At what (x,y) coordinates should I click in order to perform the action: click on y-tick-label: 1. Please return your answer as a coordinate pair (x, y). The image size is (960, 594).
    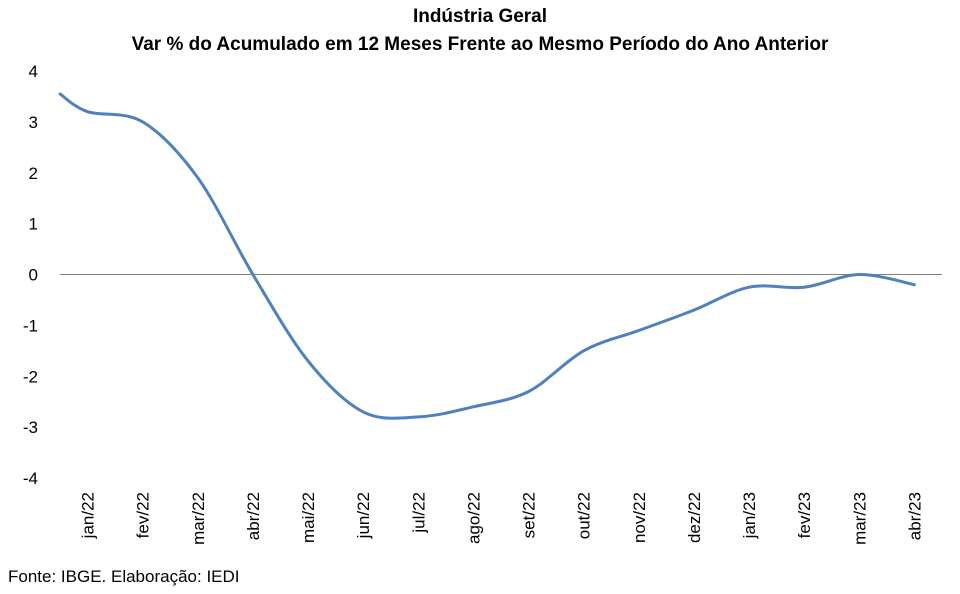
    Looking at the image, I should click on (33, 224).